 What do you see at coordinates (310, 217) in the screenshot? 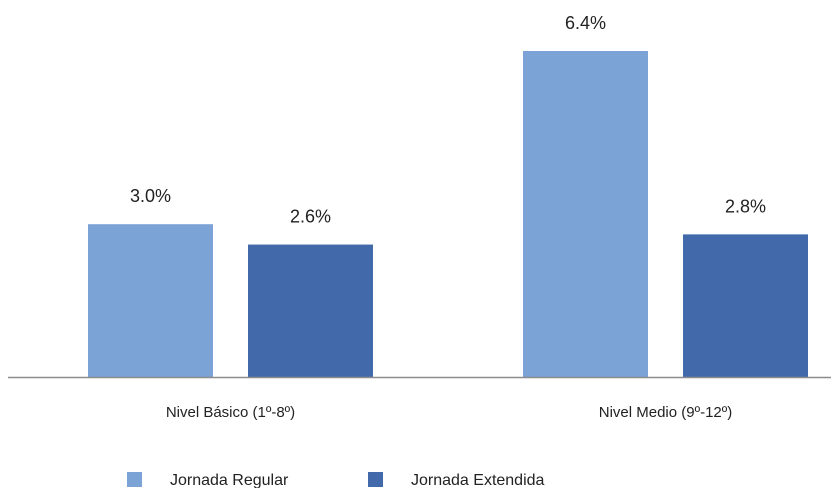
I see `value-label-series1-cat0: 2.6%` at bounding box center [310, 217].